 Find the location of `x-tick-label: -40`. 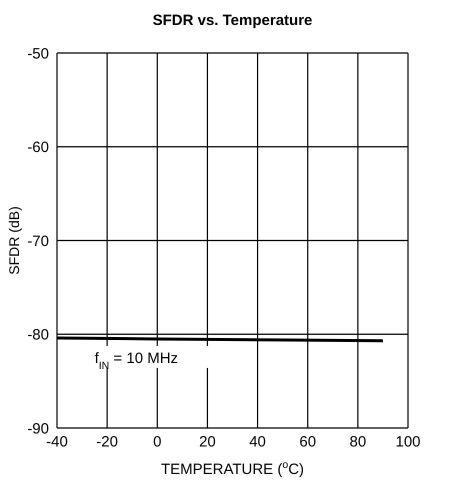

x-tick-label: -40 is located at coordinates (57, 442).